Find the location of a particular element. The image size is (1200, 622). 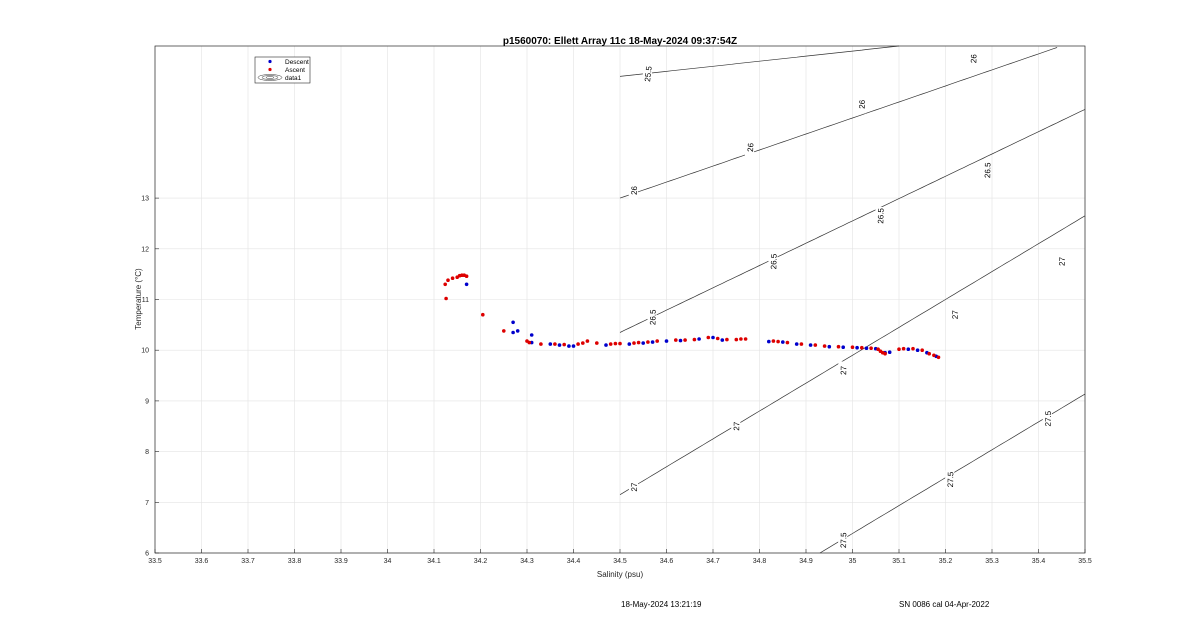

isopycnal-label: 25.5 is located at coordinates (648, 73).